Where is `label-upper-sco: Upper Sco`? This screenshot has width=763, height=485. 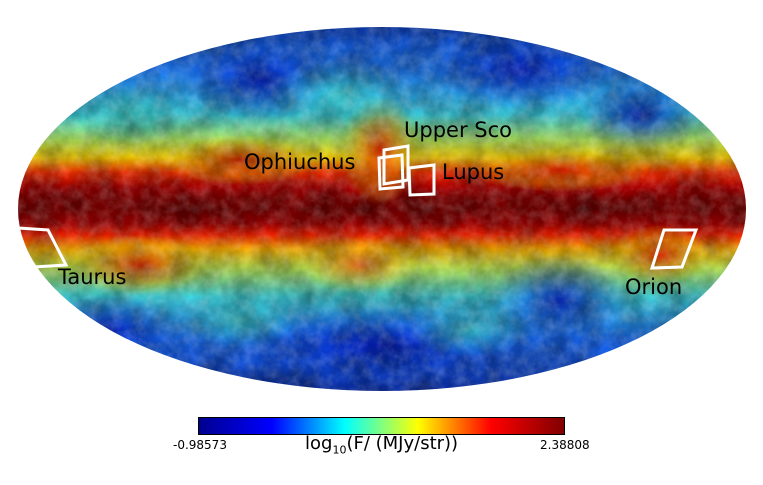
label-upper-sco: Upper Sco is located at coordinates (458, 130).